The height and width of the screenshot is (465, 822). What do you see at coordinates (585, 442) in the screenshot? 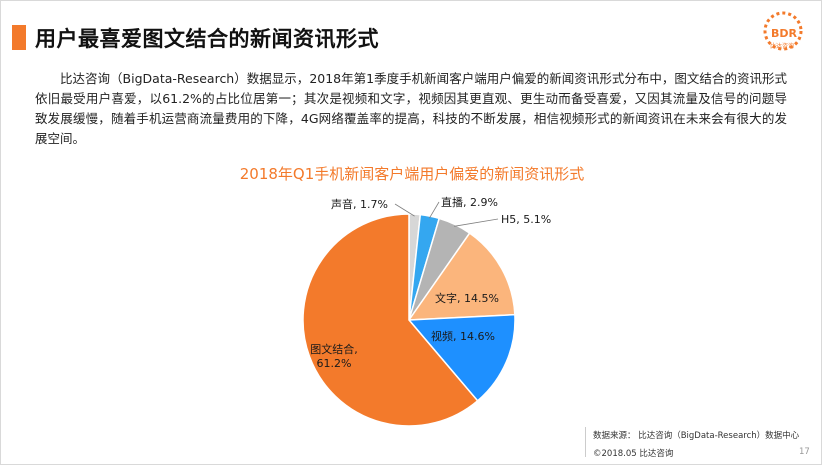
I see `footer-divider` at bounding box center [585, 442].